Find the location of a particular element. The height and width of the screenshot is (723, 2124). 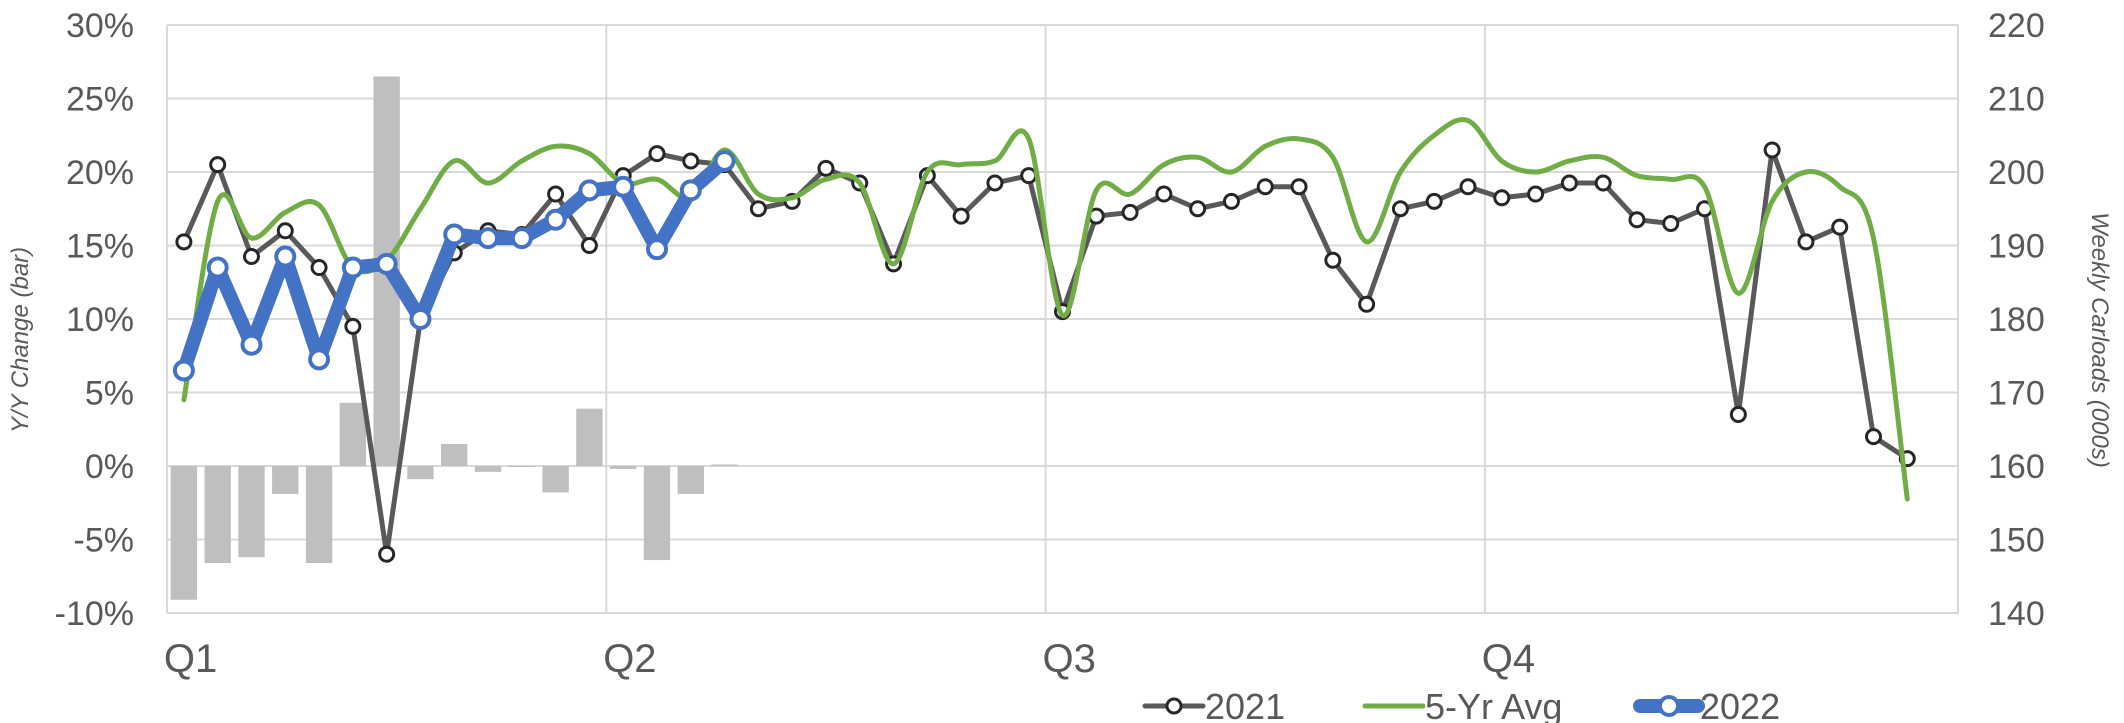

right-tick-label: 220 is located at coordinates (2016, 26).